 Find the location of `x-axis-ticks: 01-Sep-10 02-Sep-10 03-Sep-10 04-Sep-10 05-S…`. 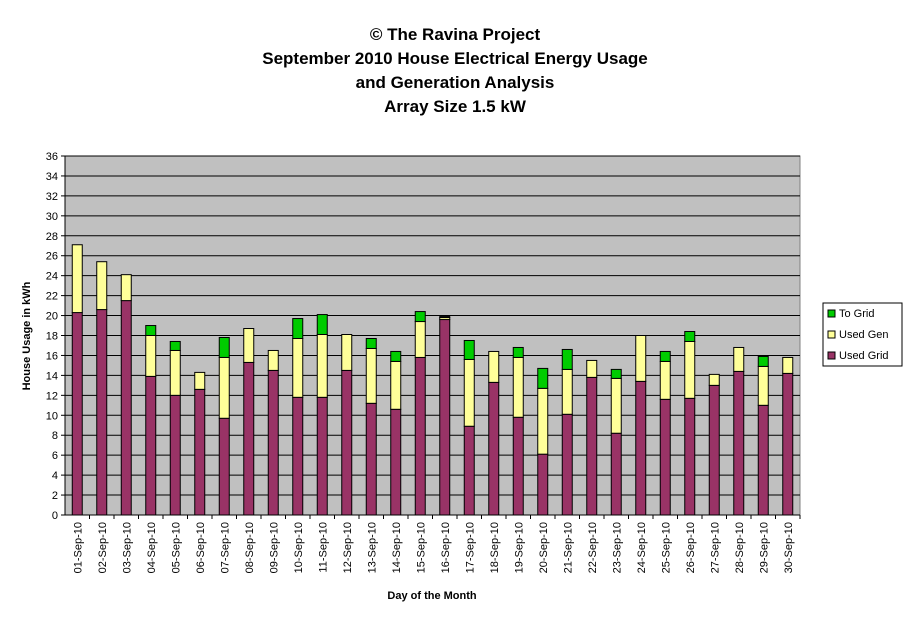

x-axis-ticks: 01-Sep-10 02-Sep-10 03-Sep-10 04-Sep-10 05-S… is located at coordinates (436, 544).